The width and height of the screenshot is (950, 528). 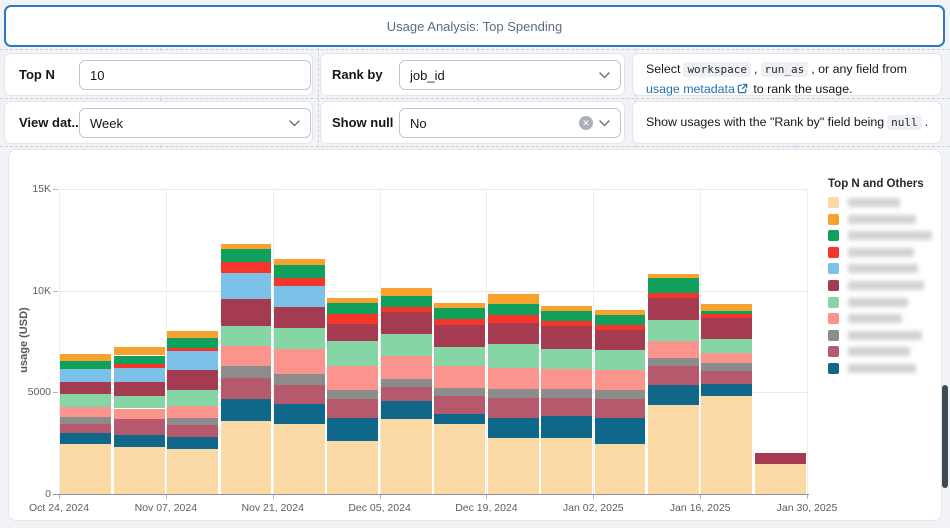 What do you see at coordinates (41, 189) in the screenshot?
I see `y-tick-label: 15K` at bounding box center [41, 189].